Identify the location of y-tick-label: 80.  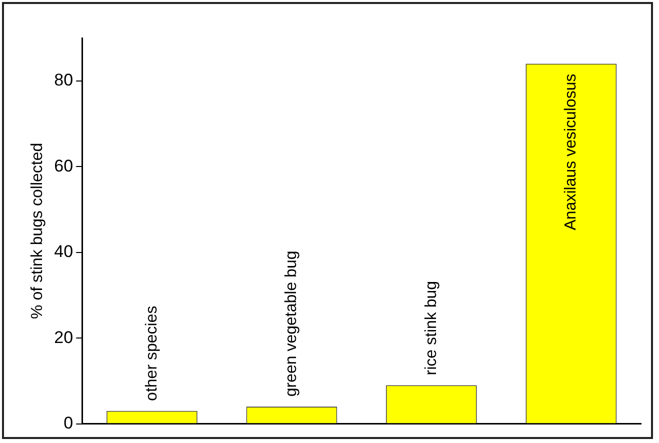
(64, 80).